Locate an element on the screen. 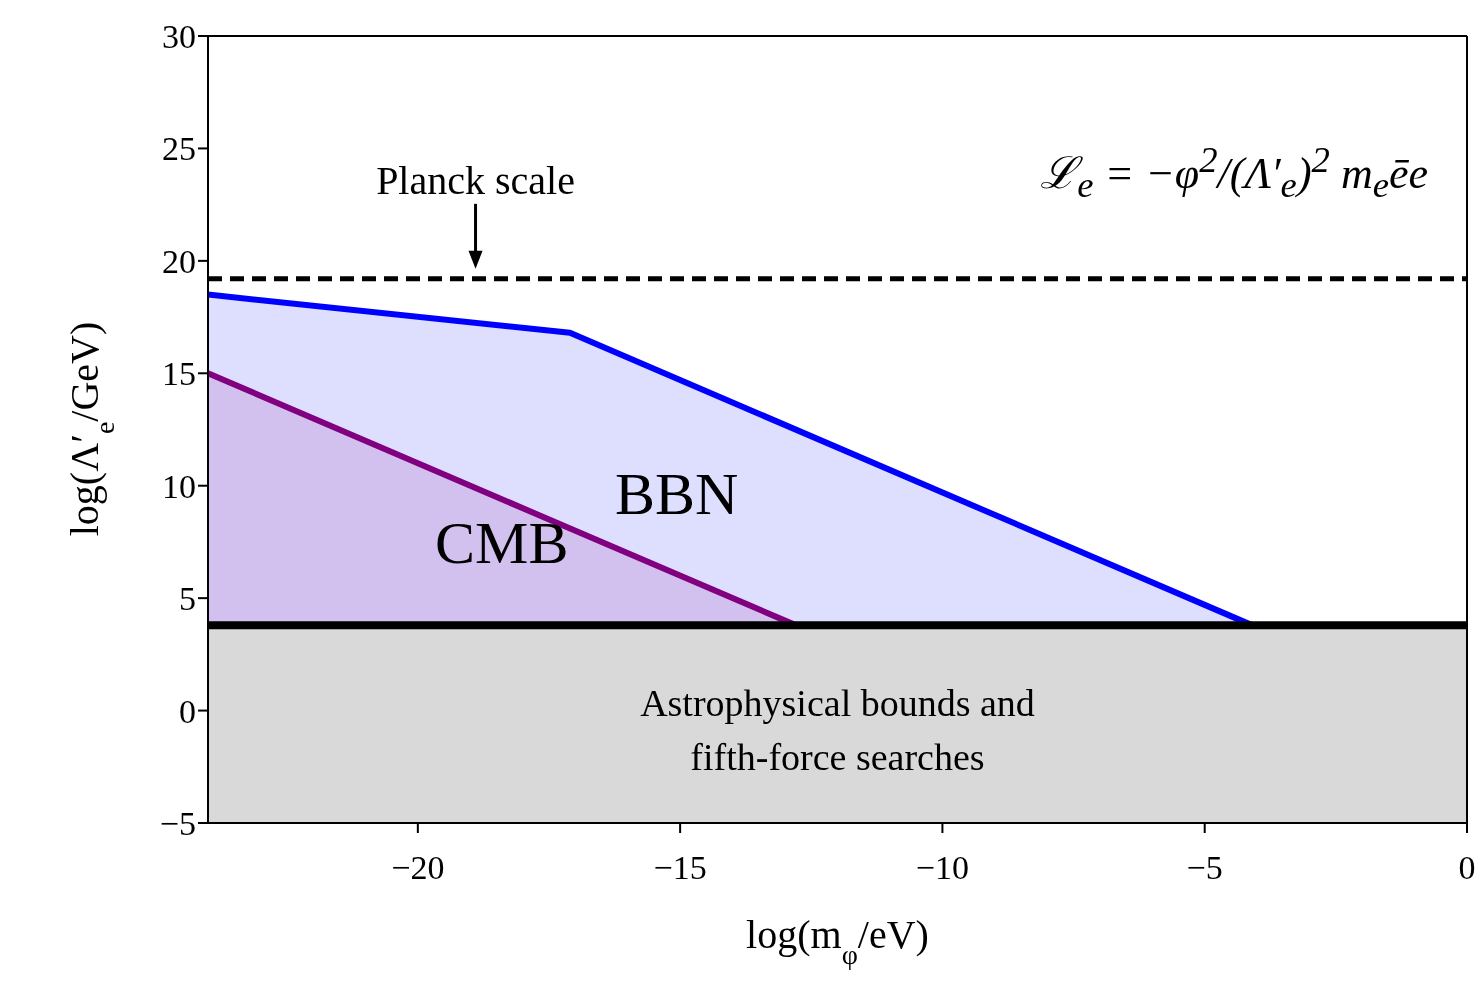 Image resolution: width=1484 pixels, height=998 pixels. annotation: Planck scale is located at coordinates (475, 180).